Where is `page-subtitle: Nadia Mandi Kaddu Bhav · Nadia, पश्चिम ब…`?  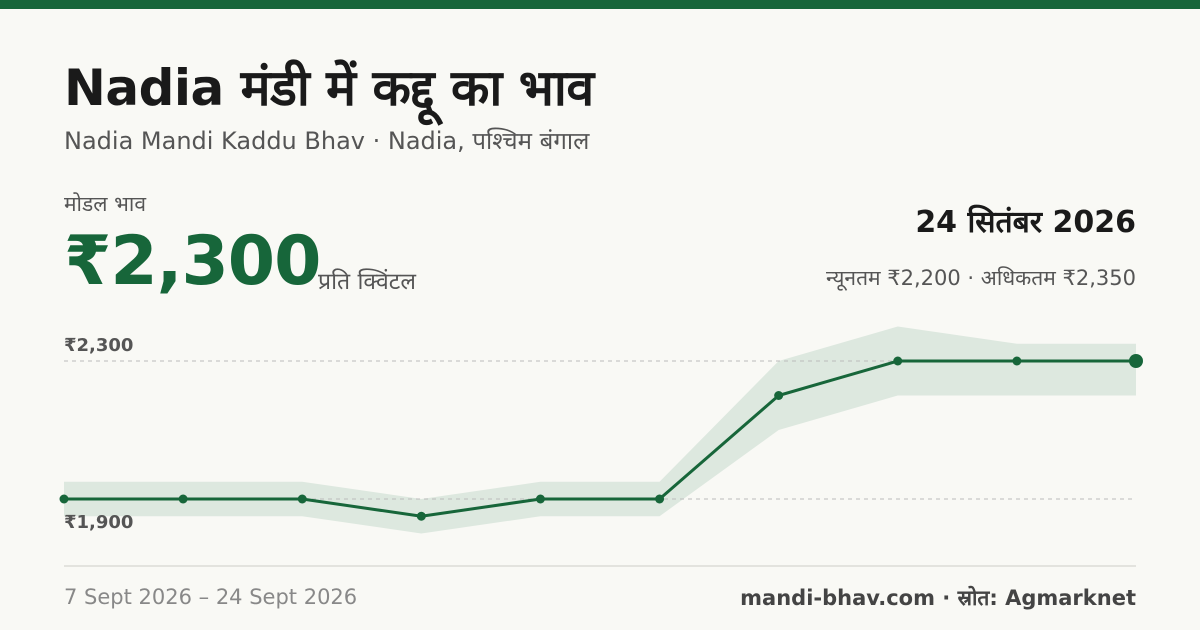 page-subtitle: Nadia Mandi Kaddu Bhav · Nadia, पश्चिम ब… is located at coordinates (327, 141).